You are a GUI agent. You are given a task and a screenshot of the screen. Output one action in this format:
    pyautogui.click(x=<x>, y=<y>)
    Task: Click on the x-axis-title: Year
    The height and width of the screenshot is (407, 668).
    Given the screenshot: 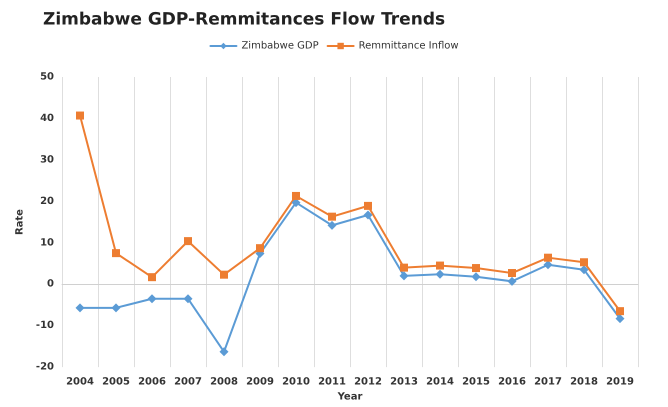 What is the action you would take?
    pyautogui.click(x=349, y=397)
    